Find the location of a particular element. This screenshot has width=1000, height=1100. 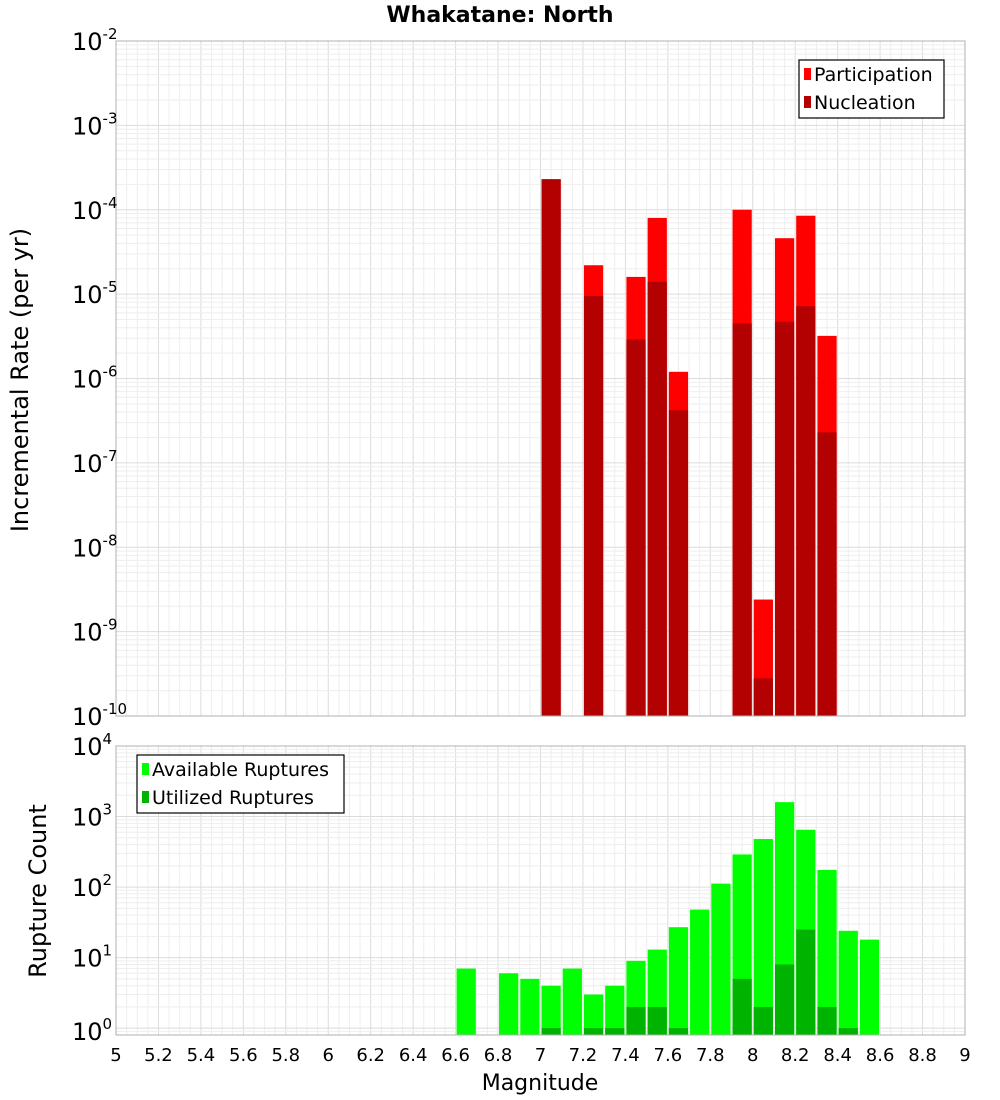

x-tick-label: 6 is located at coordinates (328, 1055).